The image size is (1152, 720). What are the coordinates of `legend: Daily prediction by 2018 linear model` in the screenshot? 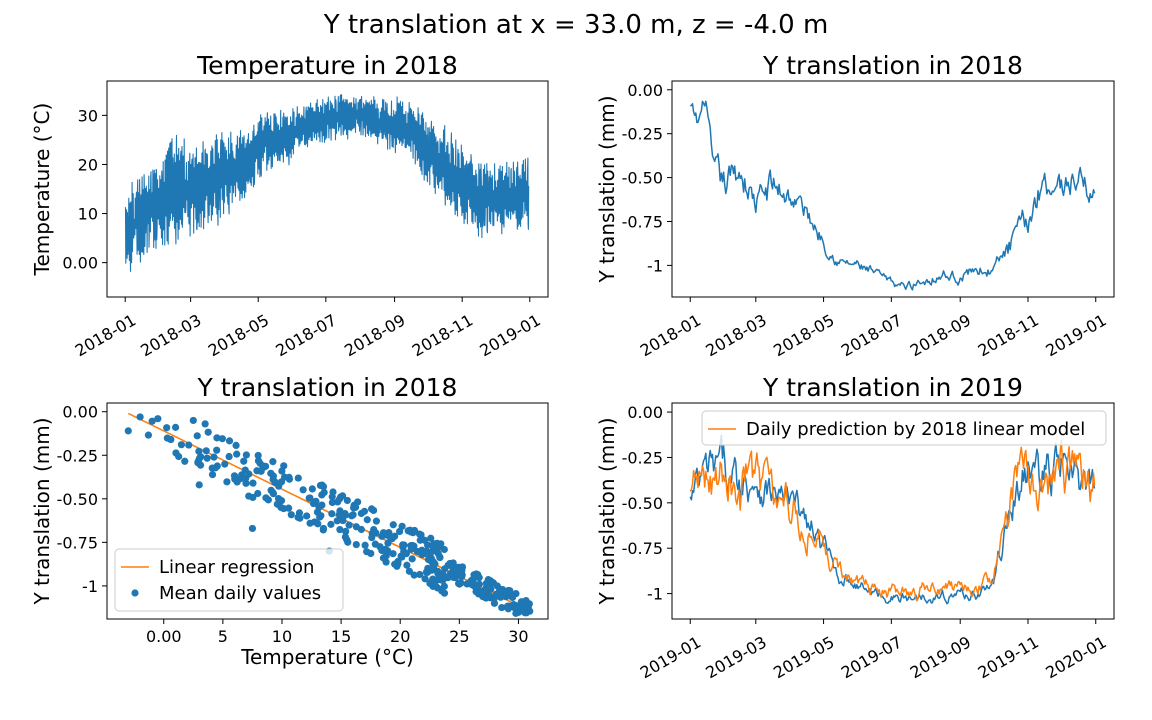 It's located at (904, 428).